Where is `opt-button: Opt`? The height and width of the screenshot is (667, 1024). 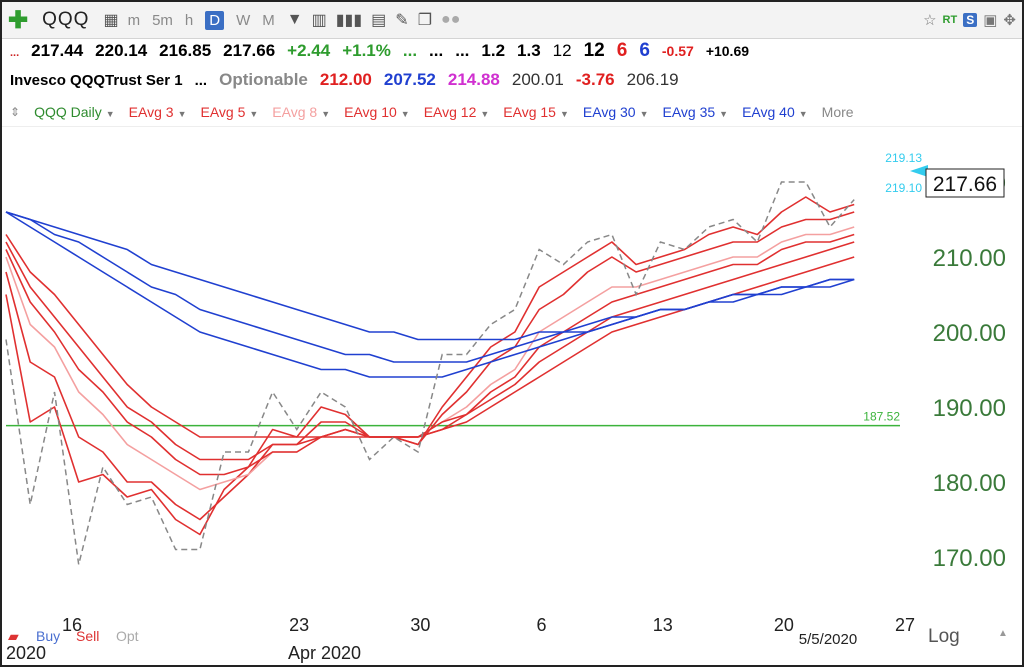 opt-button: Opt is located at coordinates (127, 636).